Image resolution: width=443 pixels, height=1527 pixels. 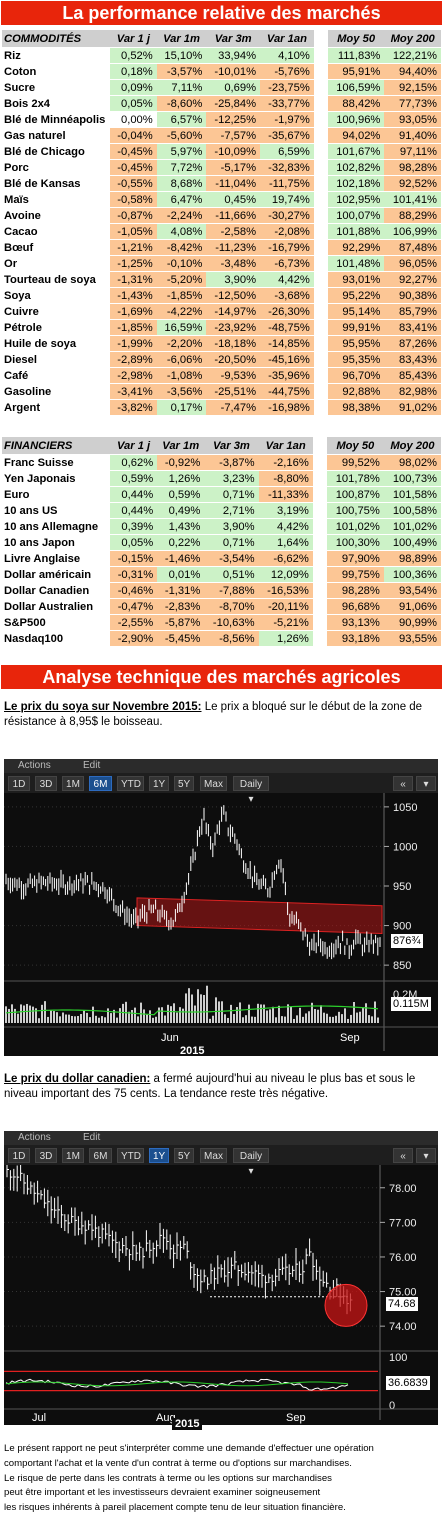 I want to click on row-label: Or, so click(x=11, y=263).